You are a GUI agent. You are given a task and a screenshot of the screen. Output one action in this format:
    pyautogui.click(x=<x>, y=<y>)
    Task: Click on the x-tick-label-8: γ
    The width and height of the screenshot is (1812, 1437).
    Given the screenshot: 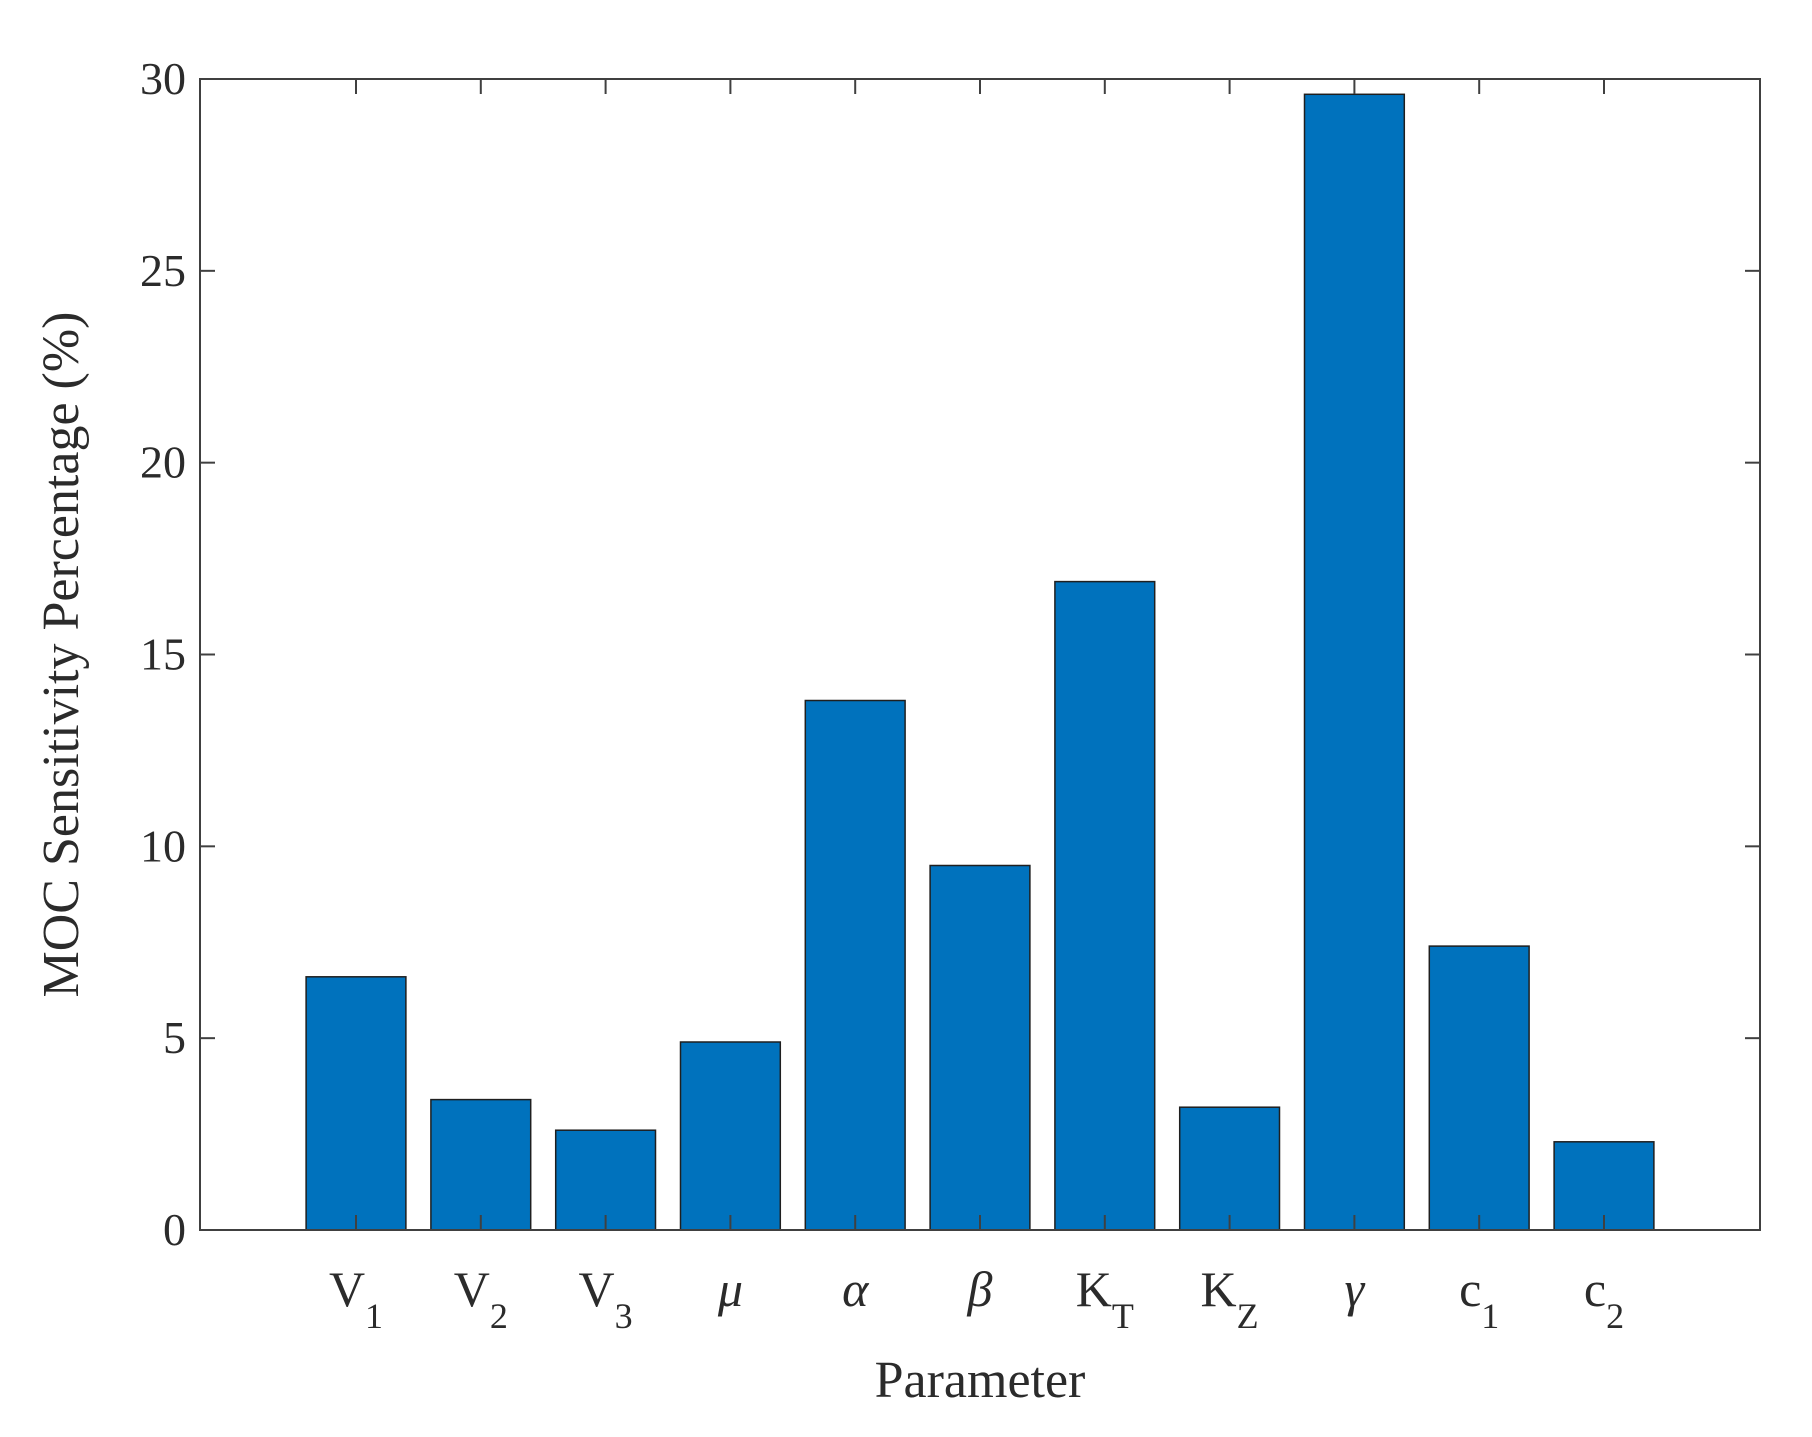 What is the action you would take?
    pyautogui.click(x=1355, y=1289)
    